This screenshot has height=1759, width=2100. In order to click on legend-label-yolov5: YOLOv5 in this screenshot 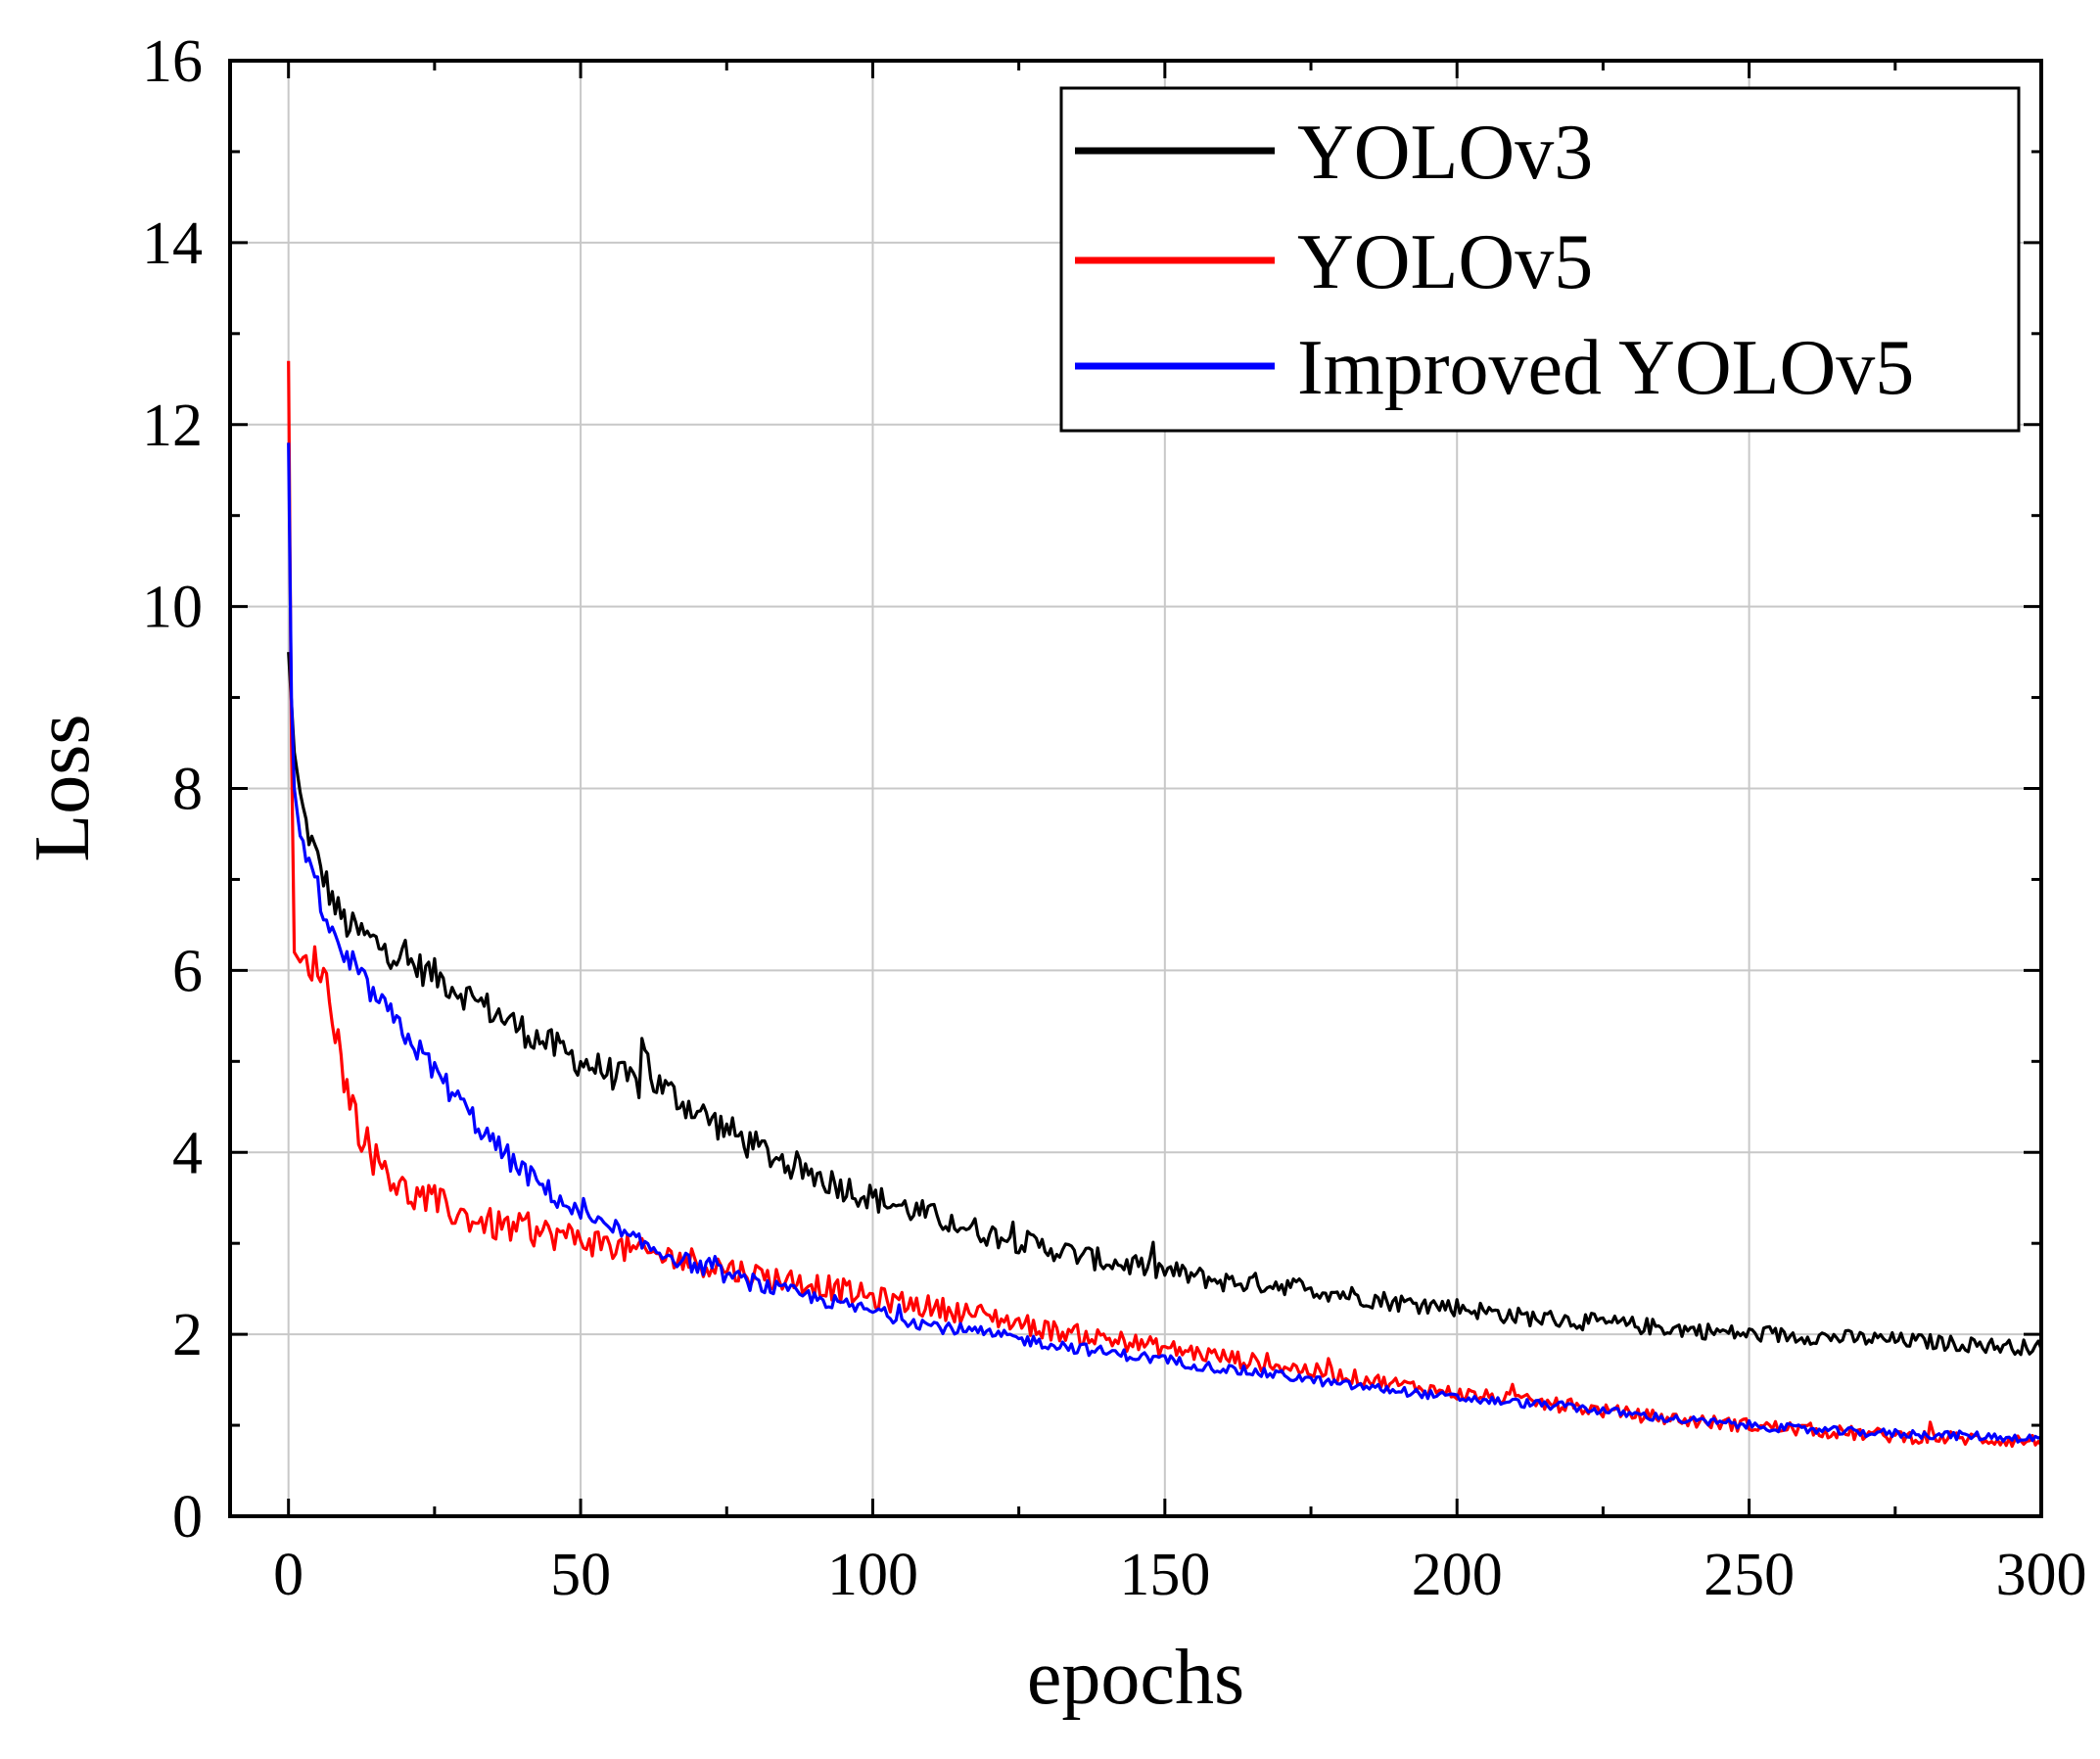, I will do `click(1445, 262)`.